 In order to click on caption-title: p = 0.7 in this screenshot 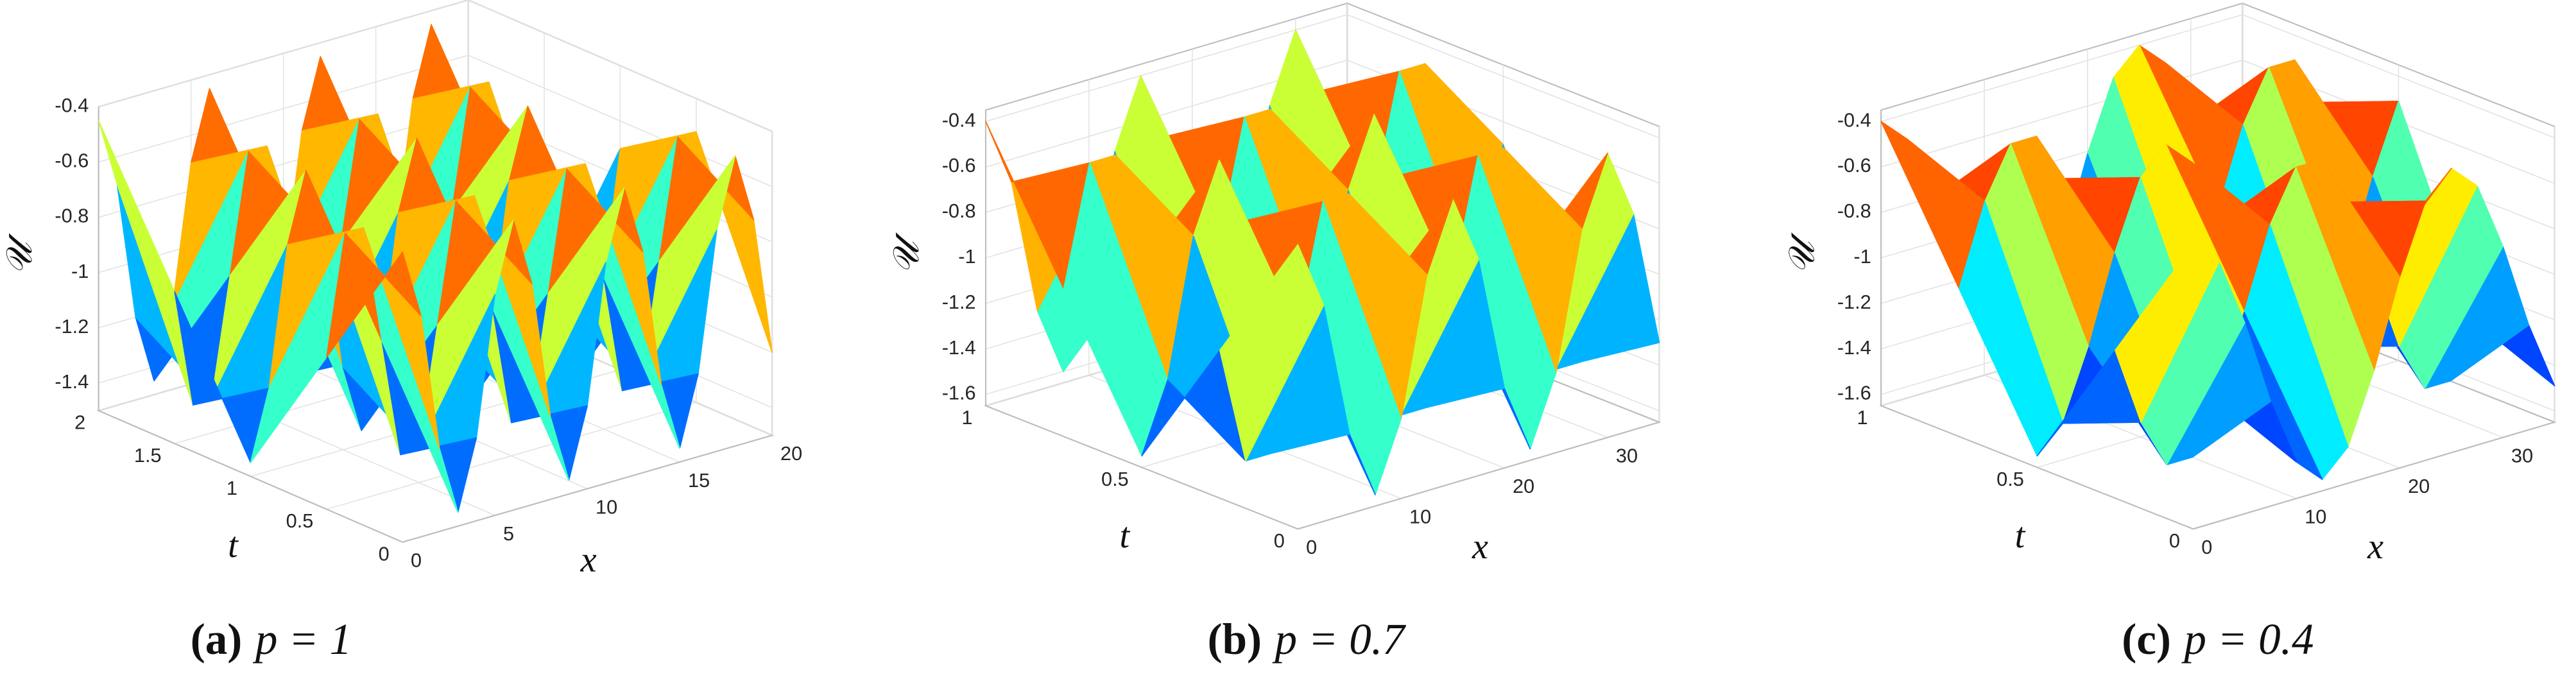, I will do `click(1339, 639)`.